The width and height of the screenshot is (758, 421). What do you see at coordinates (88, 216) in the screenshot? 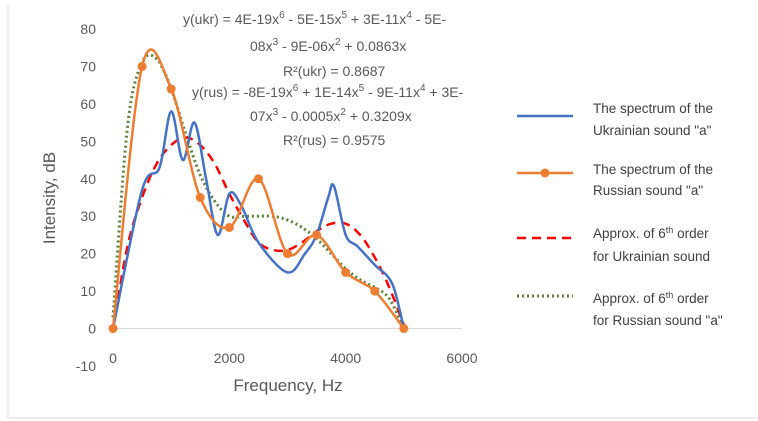
I see `y-tick-label: 30` at bounding box center [88, 216].